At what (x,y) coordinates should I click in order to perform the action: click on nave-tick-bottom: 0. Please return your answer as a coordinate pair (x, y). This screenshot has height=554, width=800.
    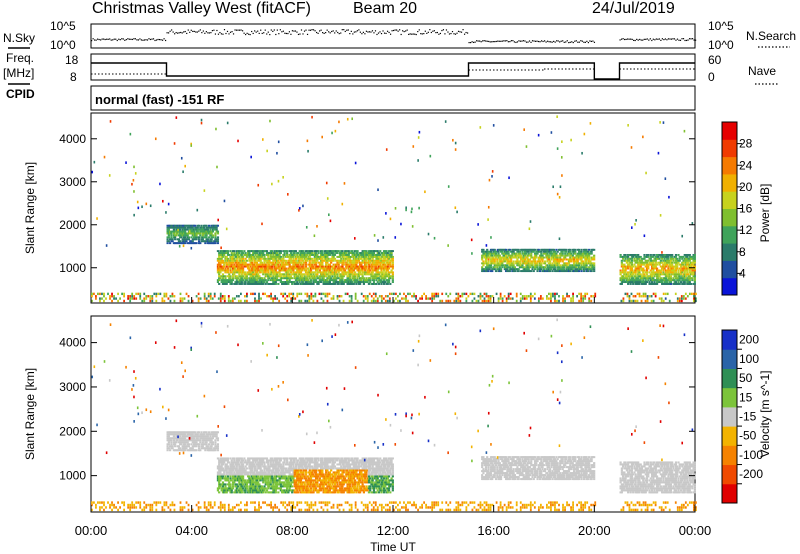
    Looking at the image, I should click on (711, 77).